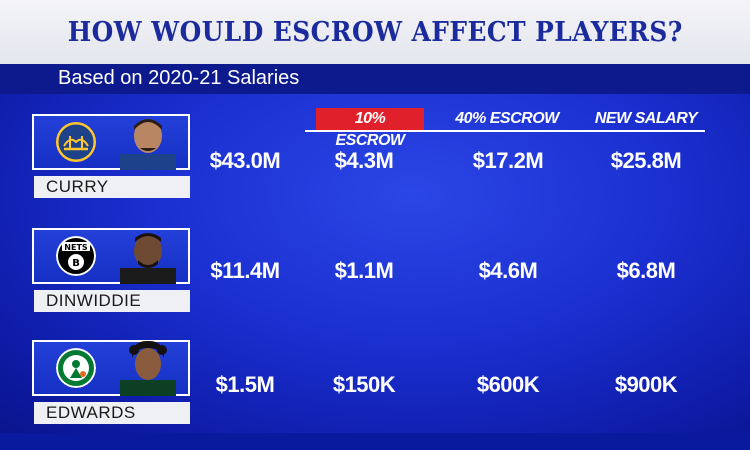 This screenshot has width=750, height=450. I want to click on header-divider, so click(505, 131).